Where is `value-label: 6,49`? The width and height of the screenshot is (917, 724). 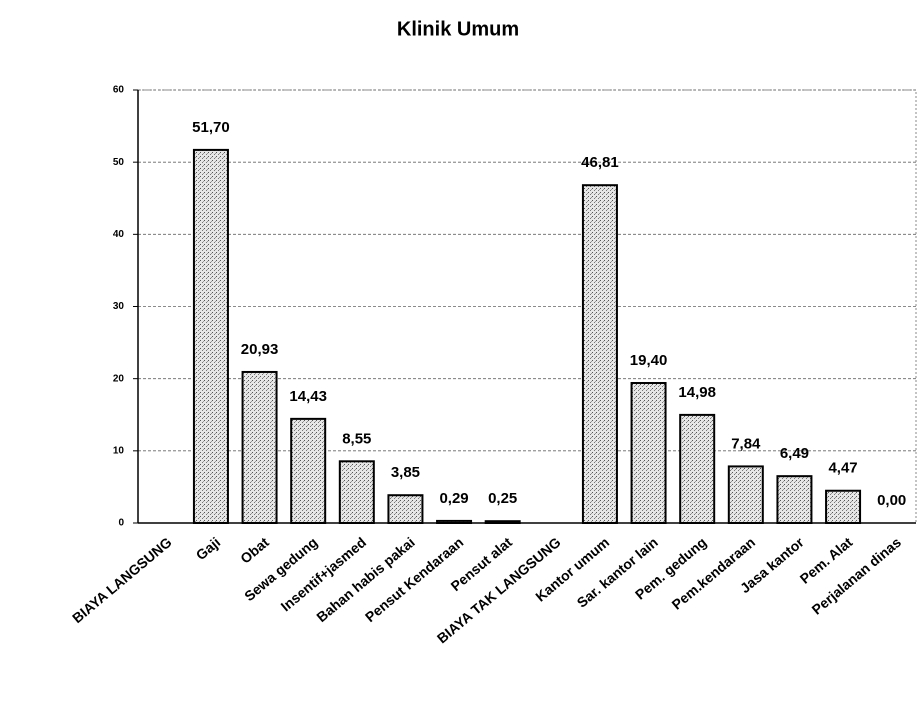
value-label: 6,49 is located at coordinates (794, 453).